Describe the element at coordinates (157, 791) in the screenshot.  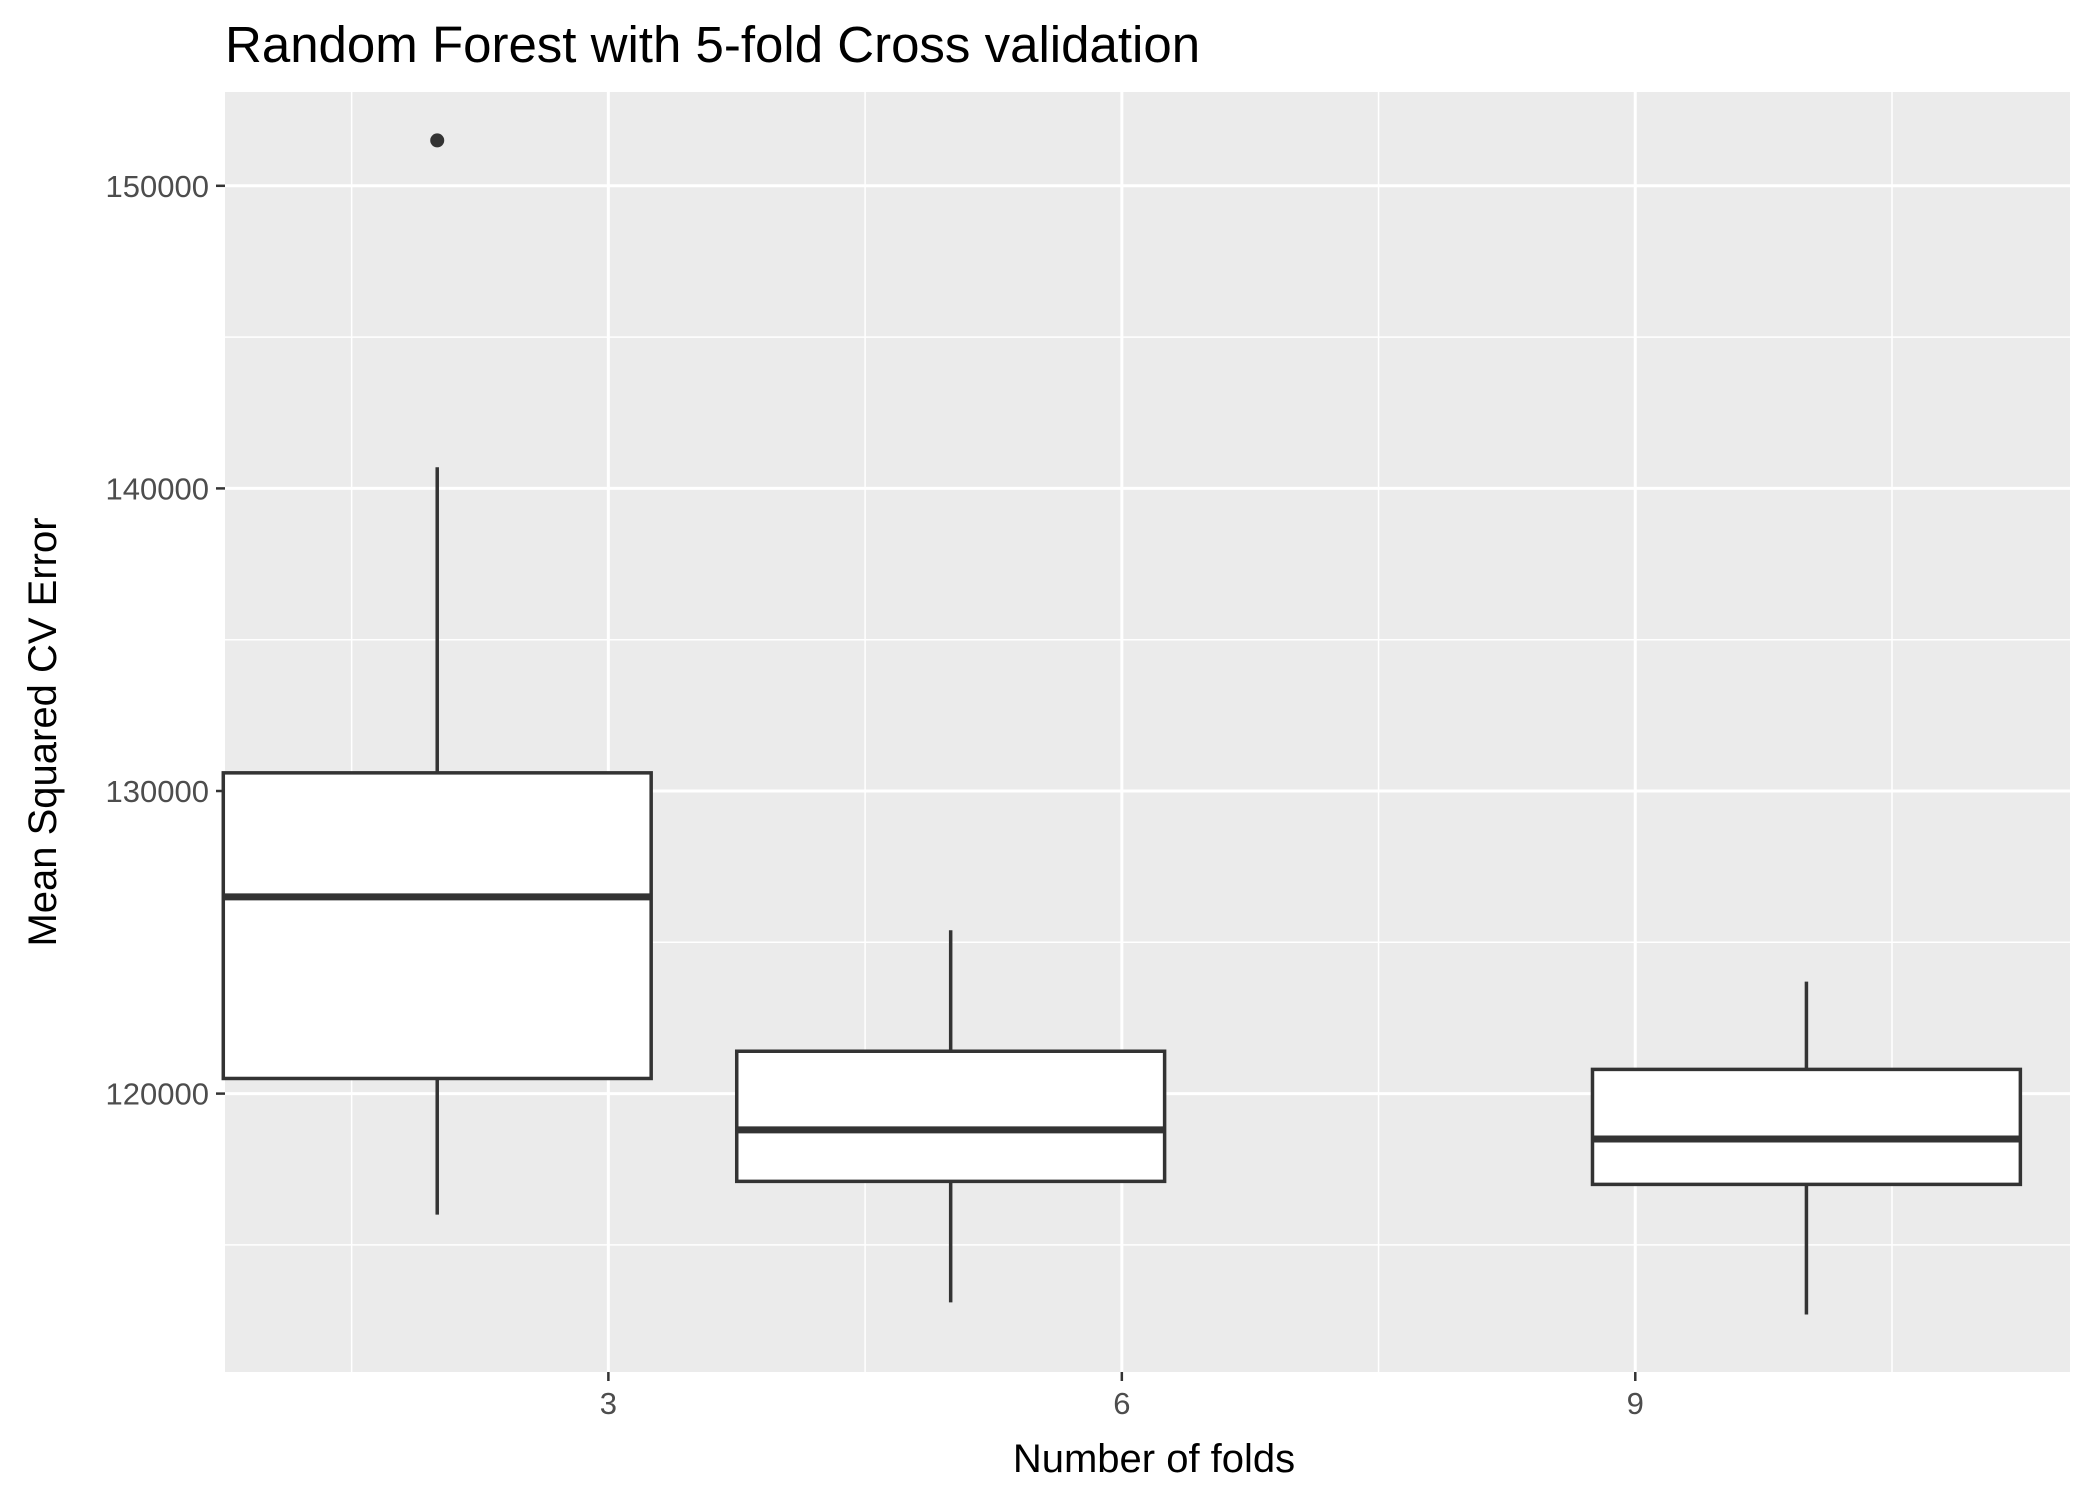
I see `y-tick-label: 130000` at that location.